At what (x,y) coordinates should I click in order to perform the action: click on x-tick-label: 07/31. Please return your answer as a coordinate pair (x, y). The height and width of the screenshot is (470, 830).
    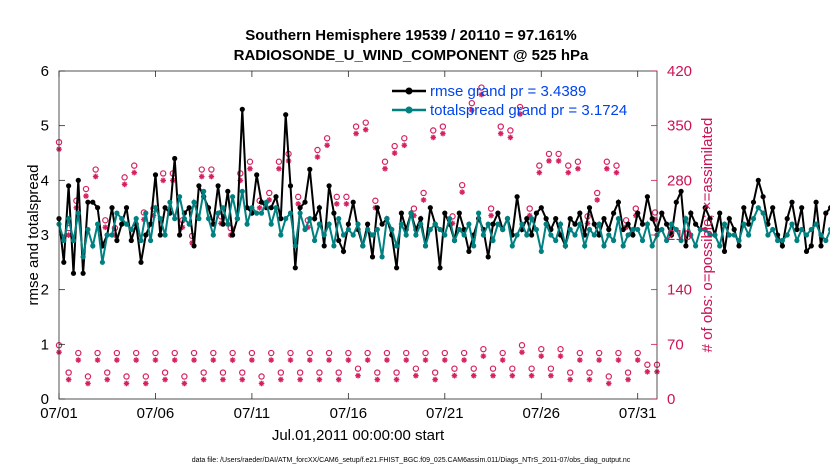
    Looking at the image, I should click on (638, 413).